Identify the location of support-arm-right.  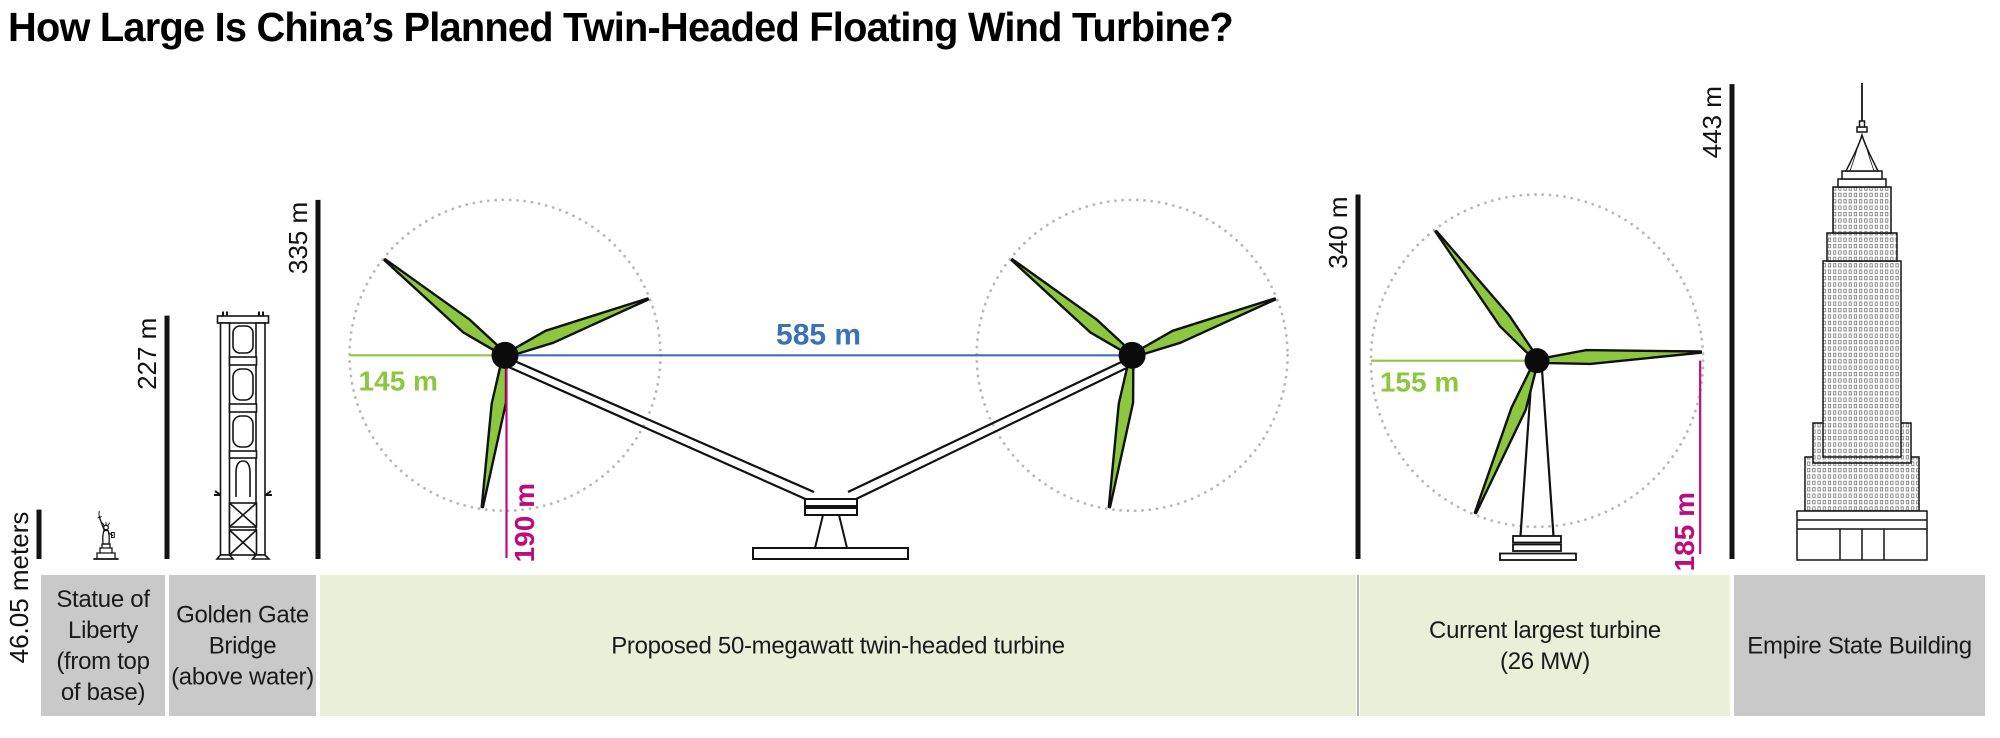
(990, 428).